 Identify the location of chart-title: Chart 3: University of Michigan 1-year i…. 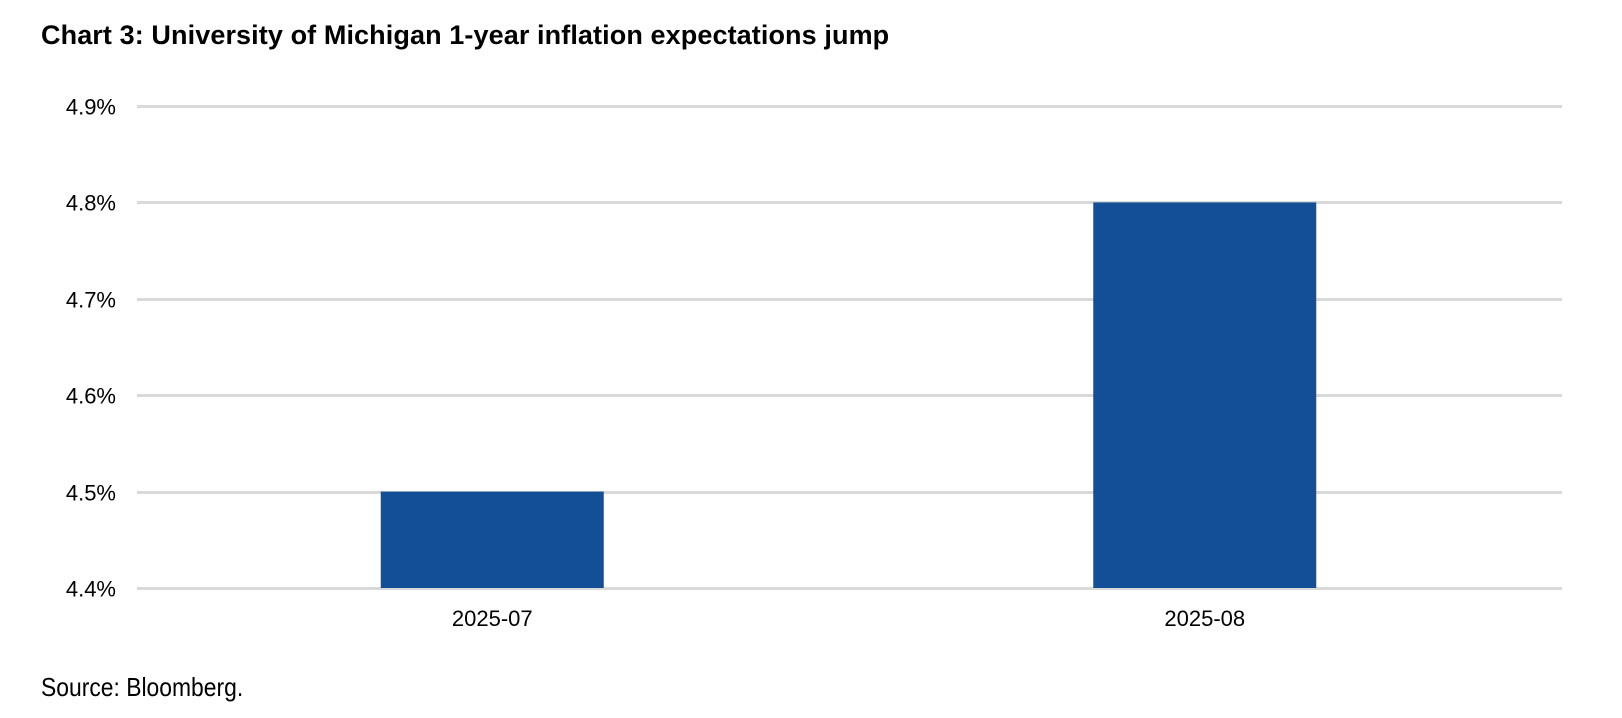
(465, 35).